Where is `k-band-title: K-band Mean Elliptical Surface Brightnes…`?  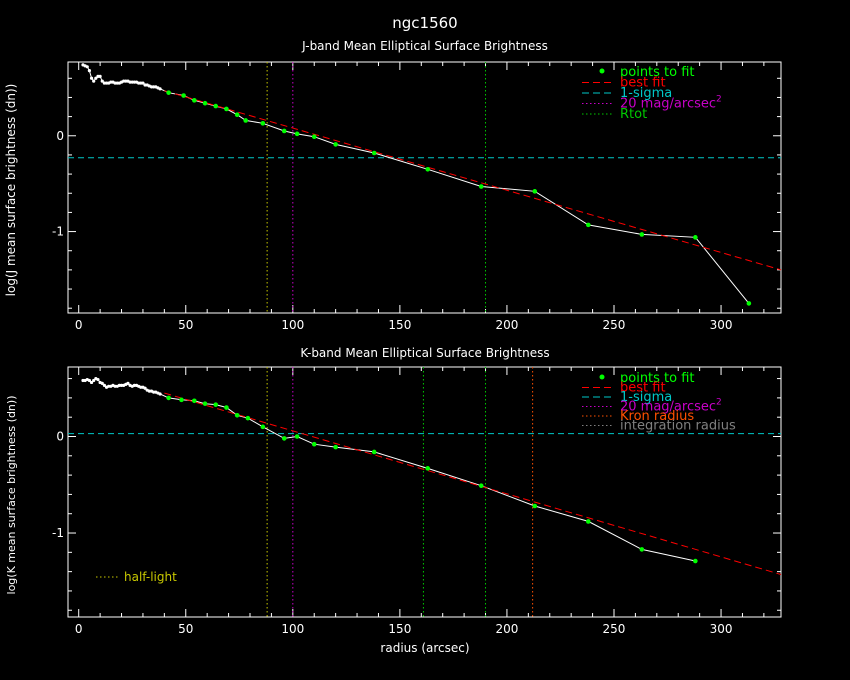 k-band-title: K-band Mean Elliptical Surface Brightnes… is located at coordinates (424, 353).